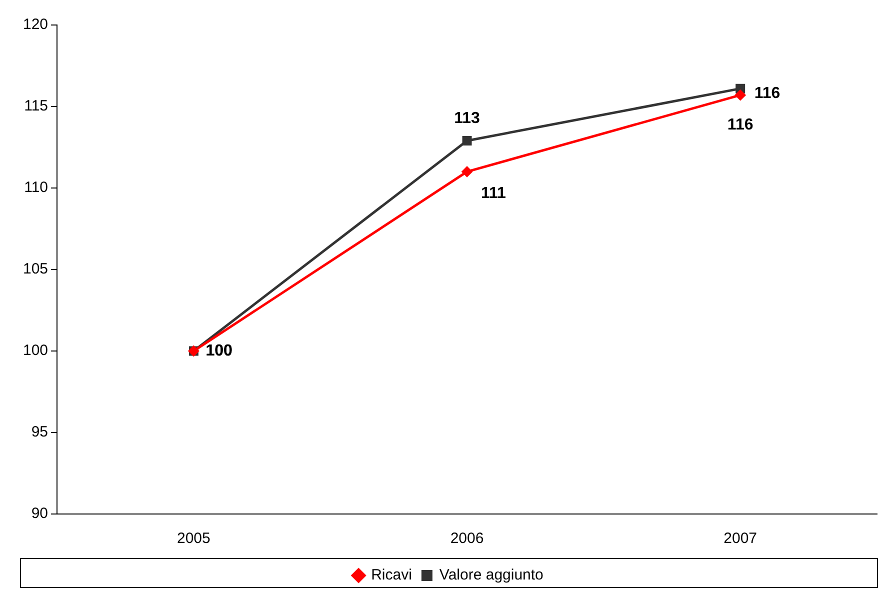 Image resolution: width=887 pixels, height=601 pixels. What do you see at coordinates (36, 187) in the screenshot?
I see `y-tick-label: 110` at bounding box center [36, 187].